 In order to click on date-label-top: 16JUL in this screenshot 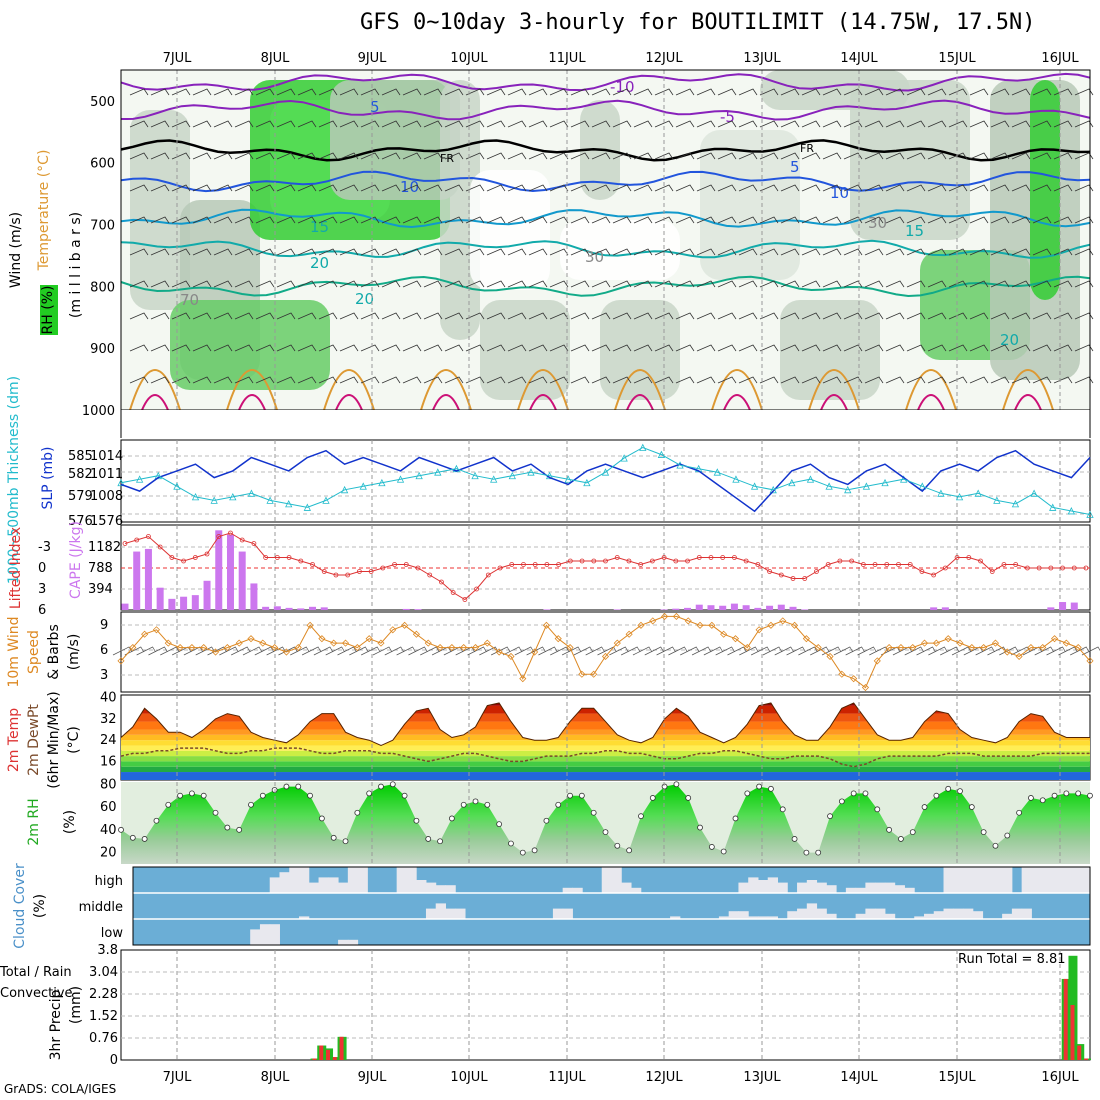, I will do `click(1060, 58)`.